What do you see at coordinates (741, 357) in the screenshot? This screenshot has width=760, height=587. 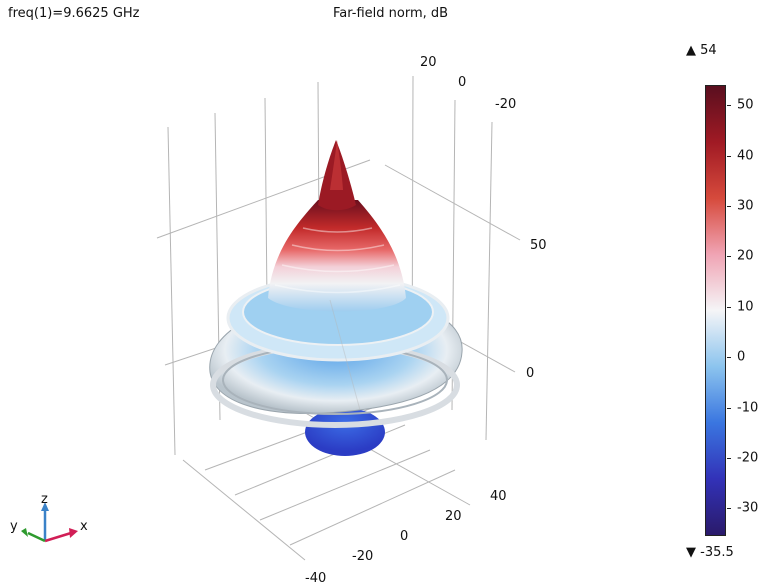 I see `colorbar-tick-label: 0` at bounding box center [741, 357].